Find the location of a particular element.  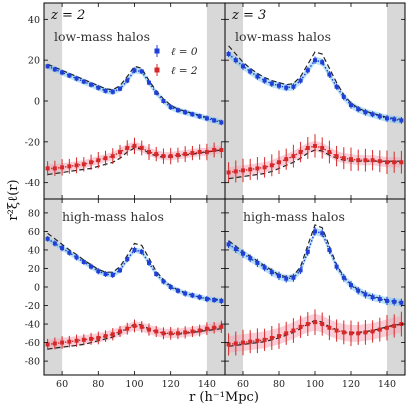

y-tick-label: 60 is located at coordinates (34, 232).